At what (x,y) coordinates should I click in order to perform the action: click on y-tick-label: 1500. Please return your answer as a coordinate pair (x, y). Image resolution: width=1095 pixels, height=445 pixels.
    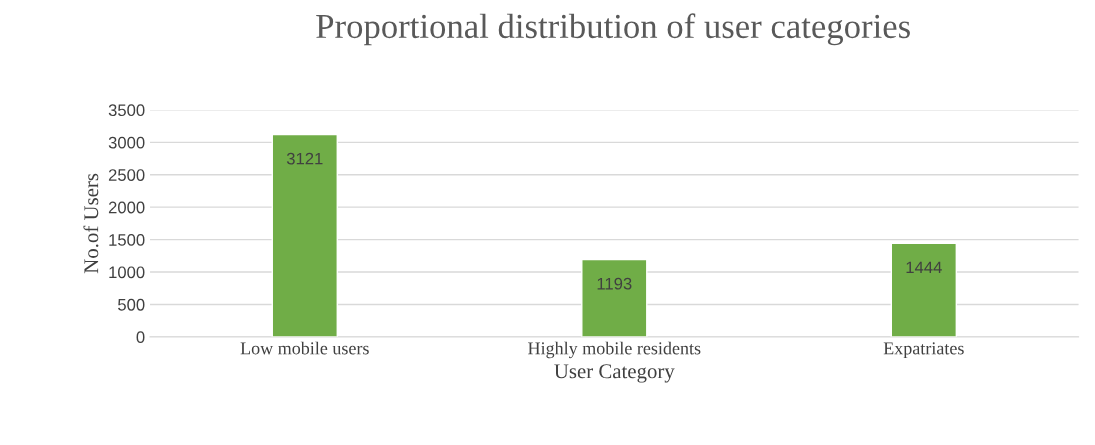
    Looking at the image, I should click on (127, 240).